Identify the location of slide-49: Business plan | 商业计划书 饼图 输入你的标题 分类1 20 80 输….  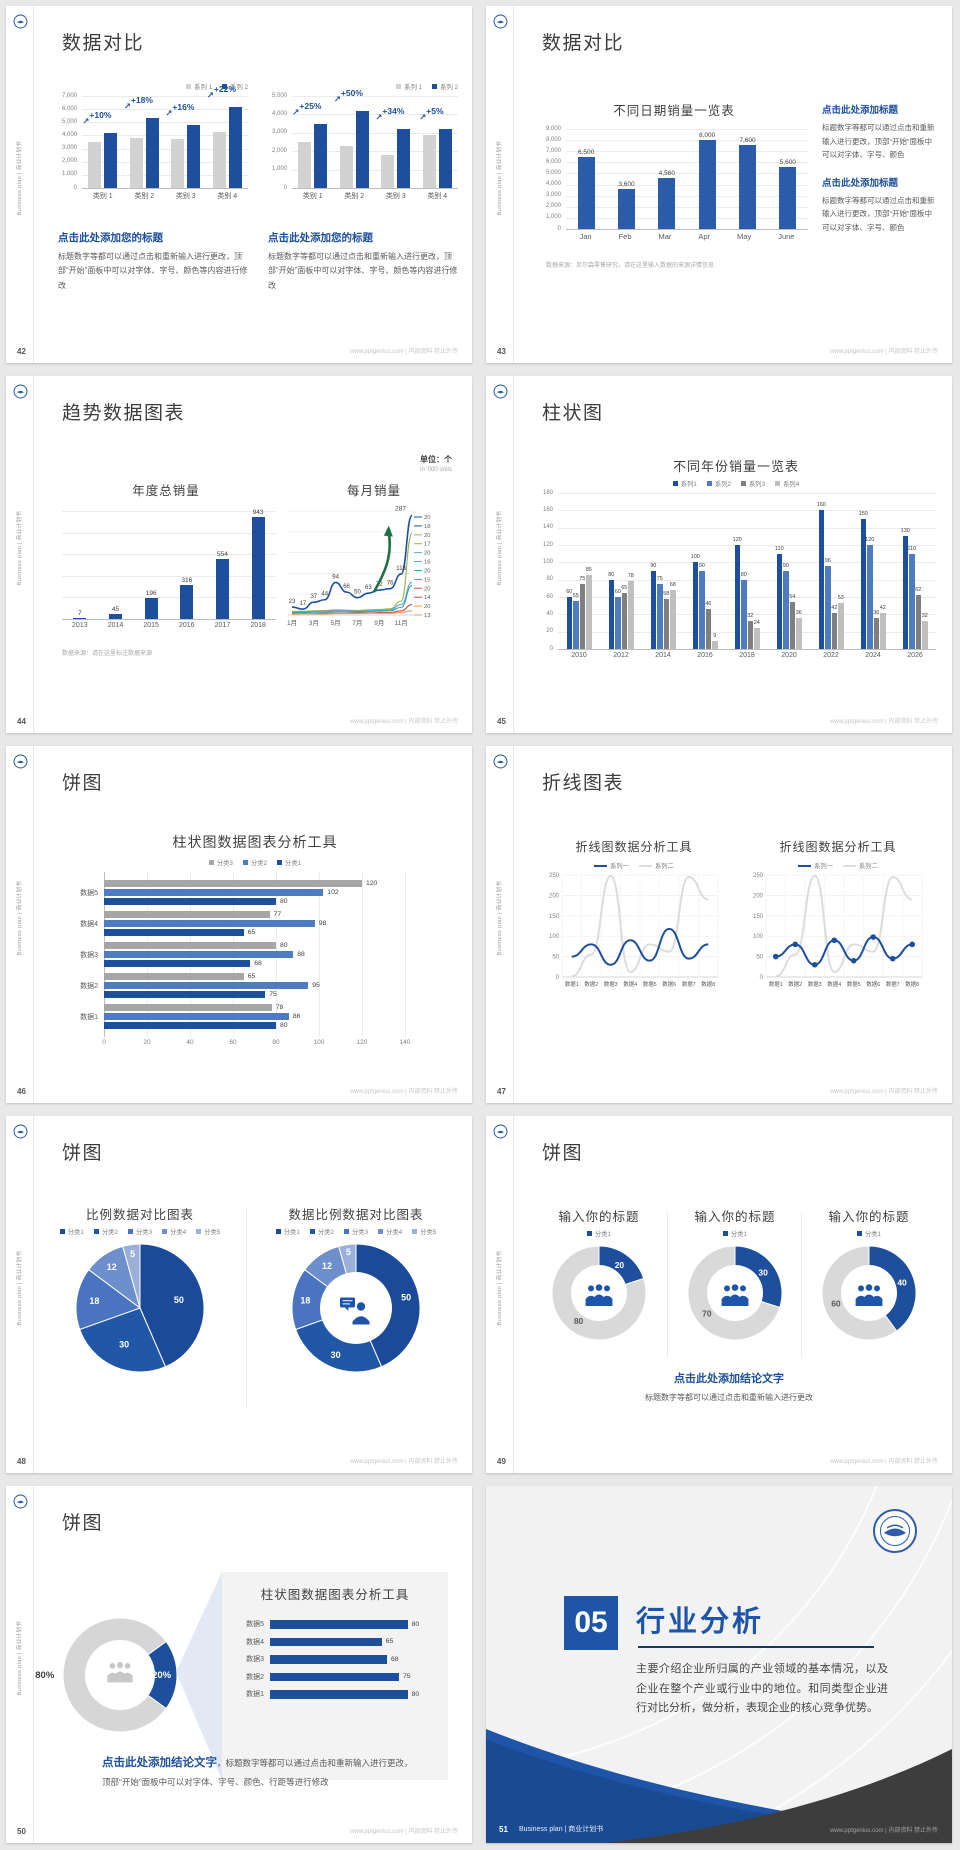
(719, 1294).